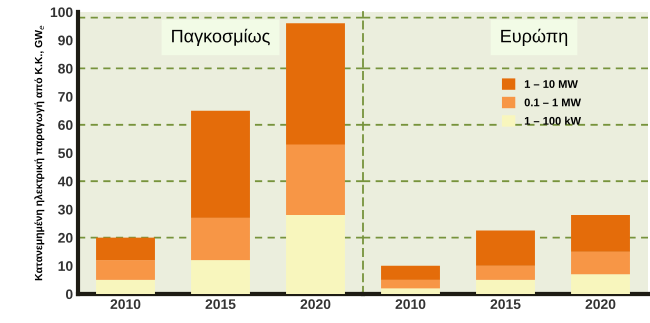 This screenshot has height=323, width=650. I want to click on y-axis-title: Κατανεμημένη ηλεκτρική παραγωγή από Κ.Κ., GW$_{e}$, so click(39, 153).